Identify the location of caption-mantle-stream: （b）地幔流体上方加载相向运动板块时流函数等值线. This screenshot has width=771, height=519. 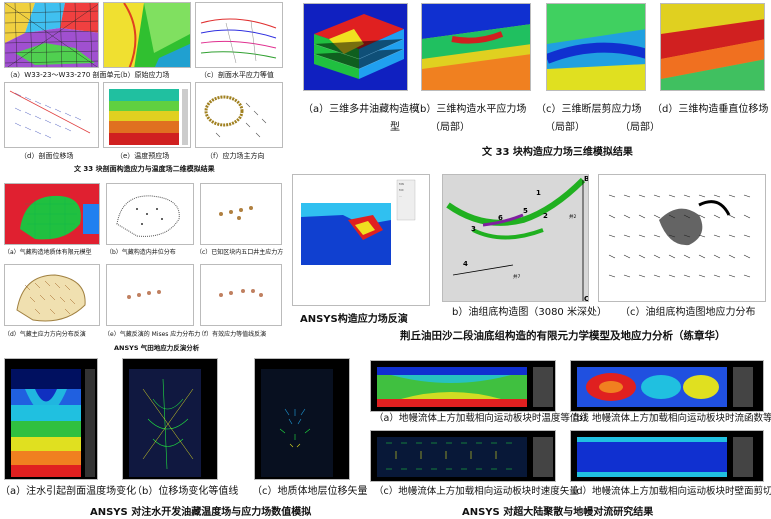
(669, 418).